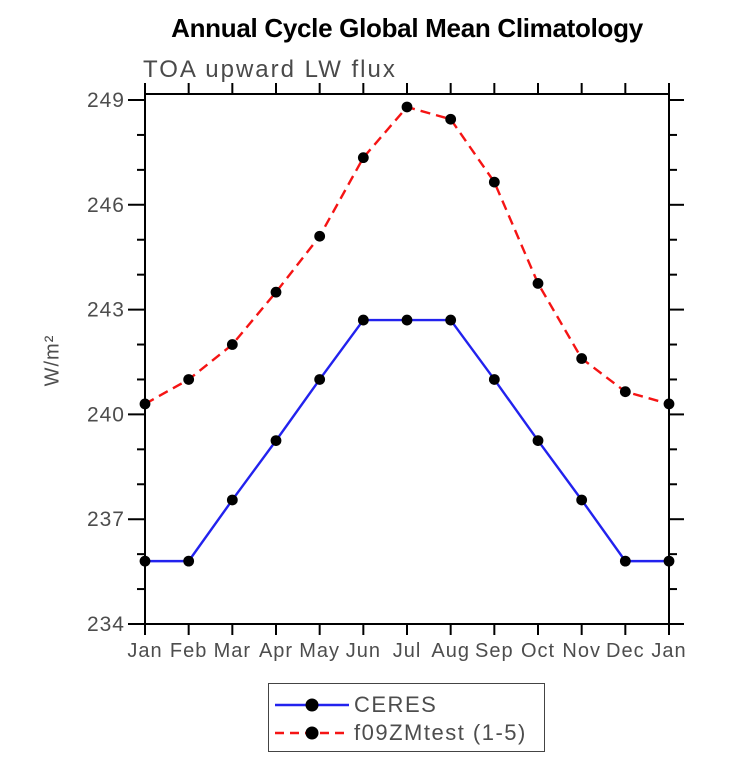  What do you see at coordinates (270, 69) in the screenshot?
I see `chart-subtitle: TOA upward LW flux` at bounding box center [270, 69].